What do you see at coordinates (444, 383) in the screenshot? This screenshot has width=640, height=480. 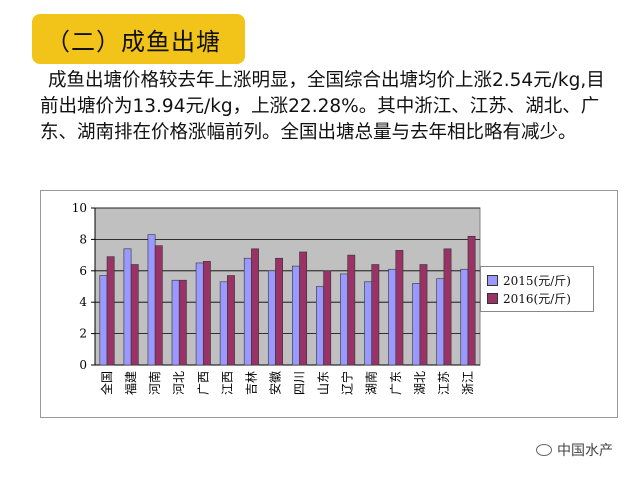 I see `x-tick-label: 江苏` at bounding box center [444, 383].